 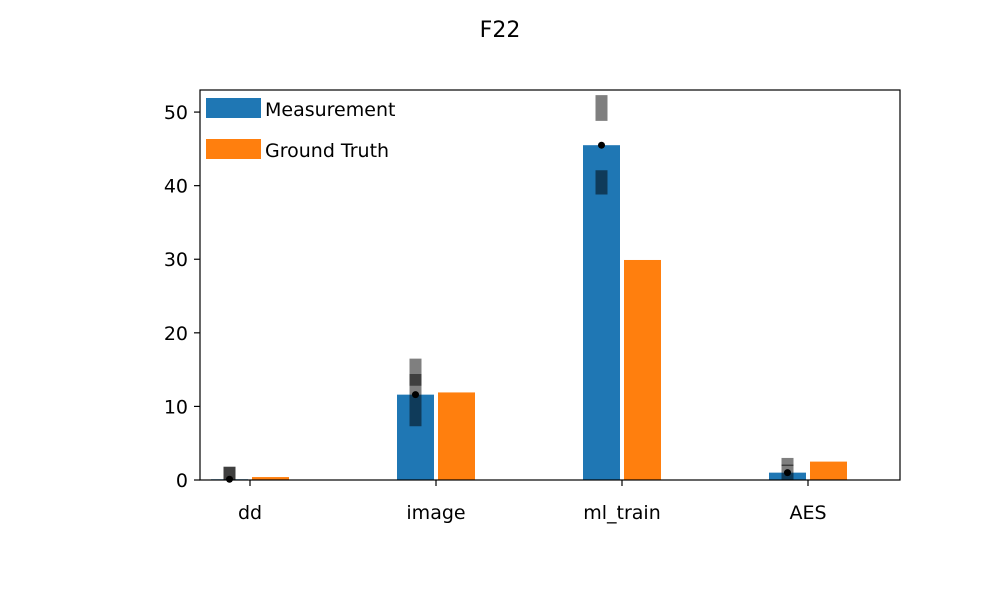 What do you see at coordinates (807, 513) in the screenshot?
I see `x-tick-label-aes: AES` at bounding box center [807, 513].